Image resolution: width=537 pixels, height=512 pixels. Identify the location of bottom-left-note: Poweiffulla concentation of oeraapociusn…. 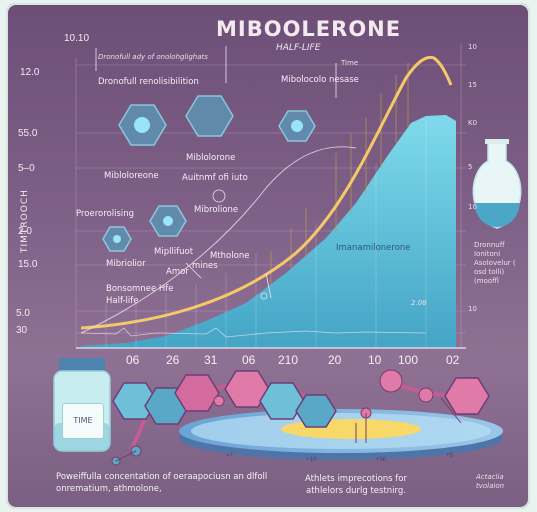
(162, 483).